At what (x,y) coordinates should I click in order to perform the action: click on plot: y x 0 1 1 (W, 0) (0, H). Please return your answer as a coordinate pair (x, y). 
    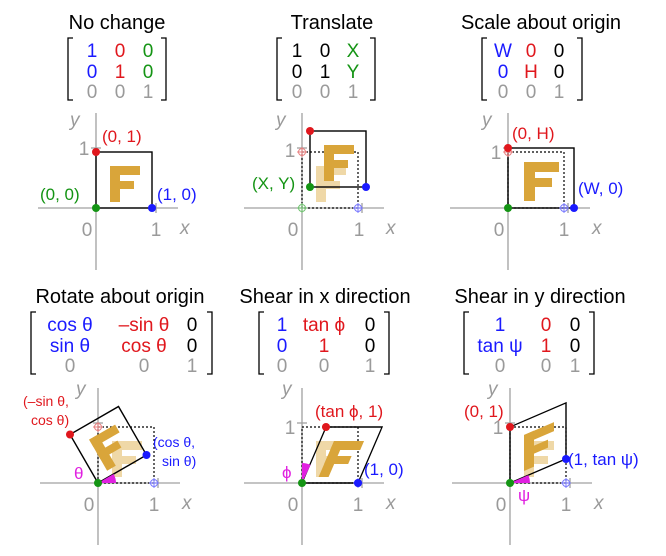
    Looking at the image, I should click on (536, 190).